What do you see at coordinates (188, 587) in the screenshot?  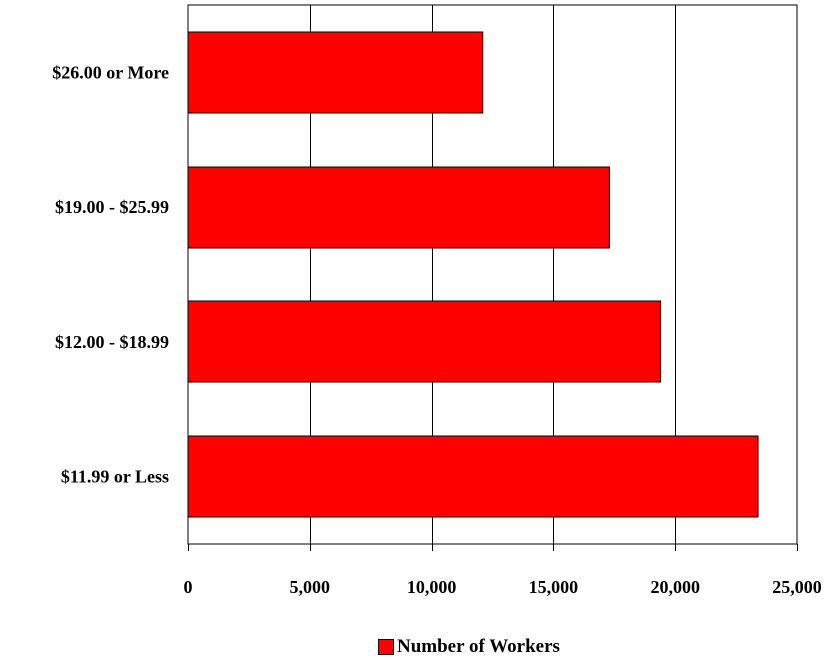 I see `x-tick-label: 0` at bounding box center [188, 587].